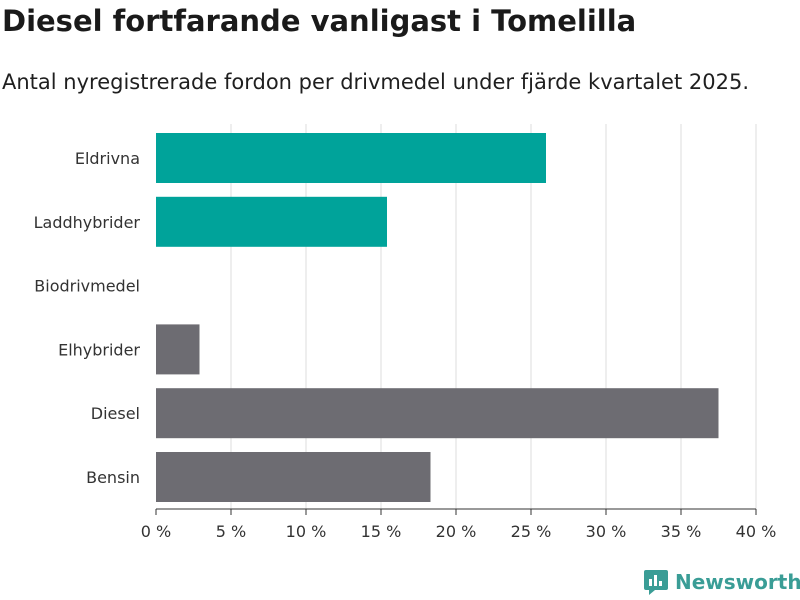 The height and width of the screenshot is (600, 800). What do you see at coordinates (456, 531) in the screenshot?
I see `x-tick-label: 20 %` at bounding box center [456, 531].